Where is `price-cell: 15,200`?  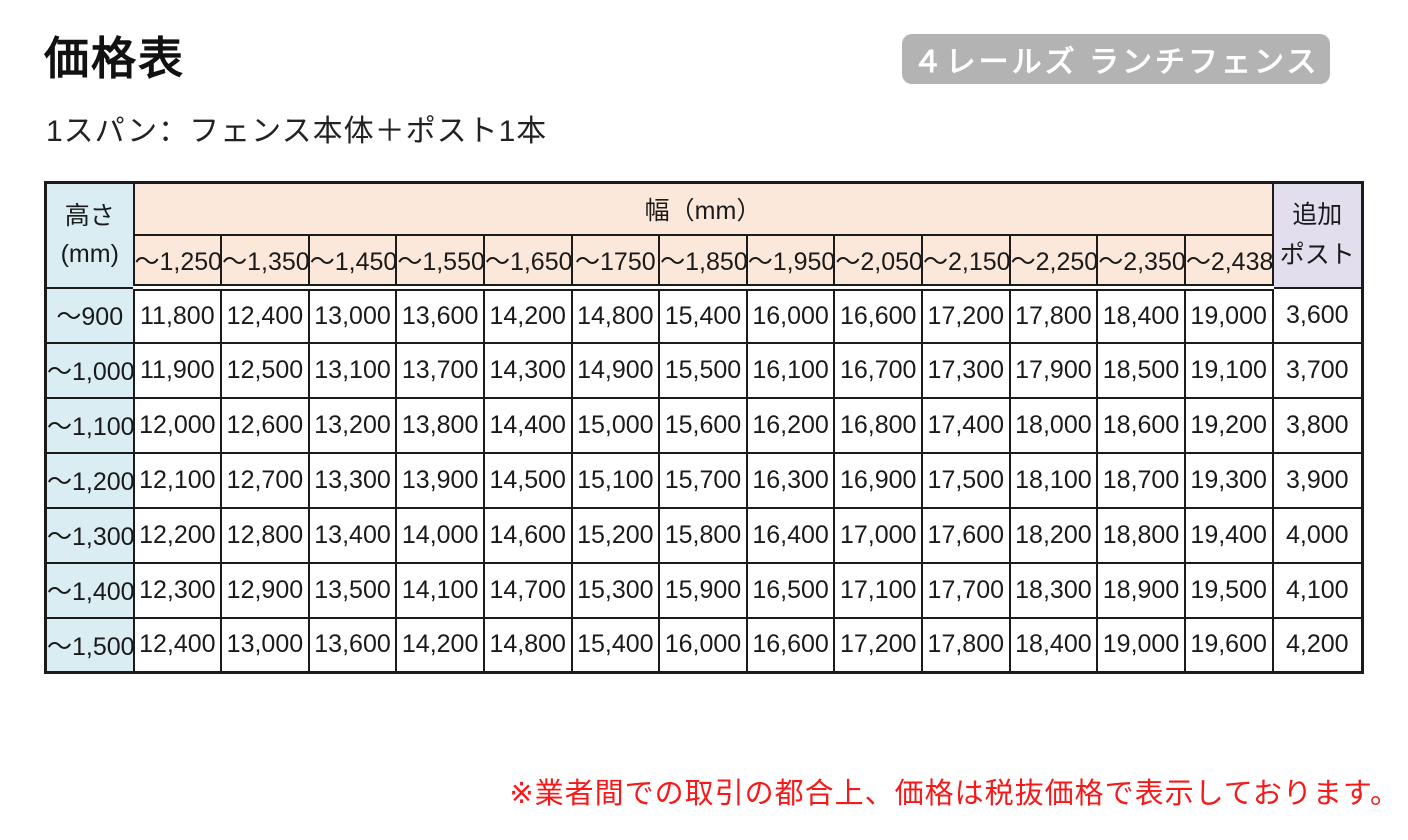
price-cell: 15,200 is located at coordinates (615, 535).